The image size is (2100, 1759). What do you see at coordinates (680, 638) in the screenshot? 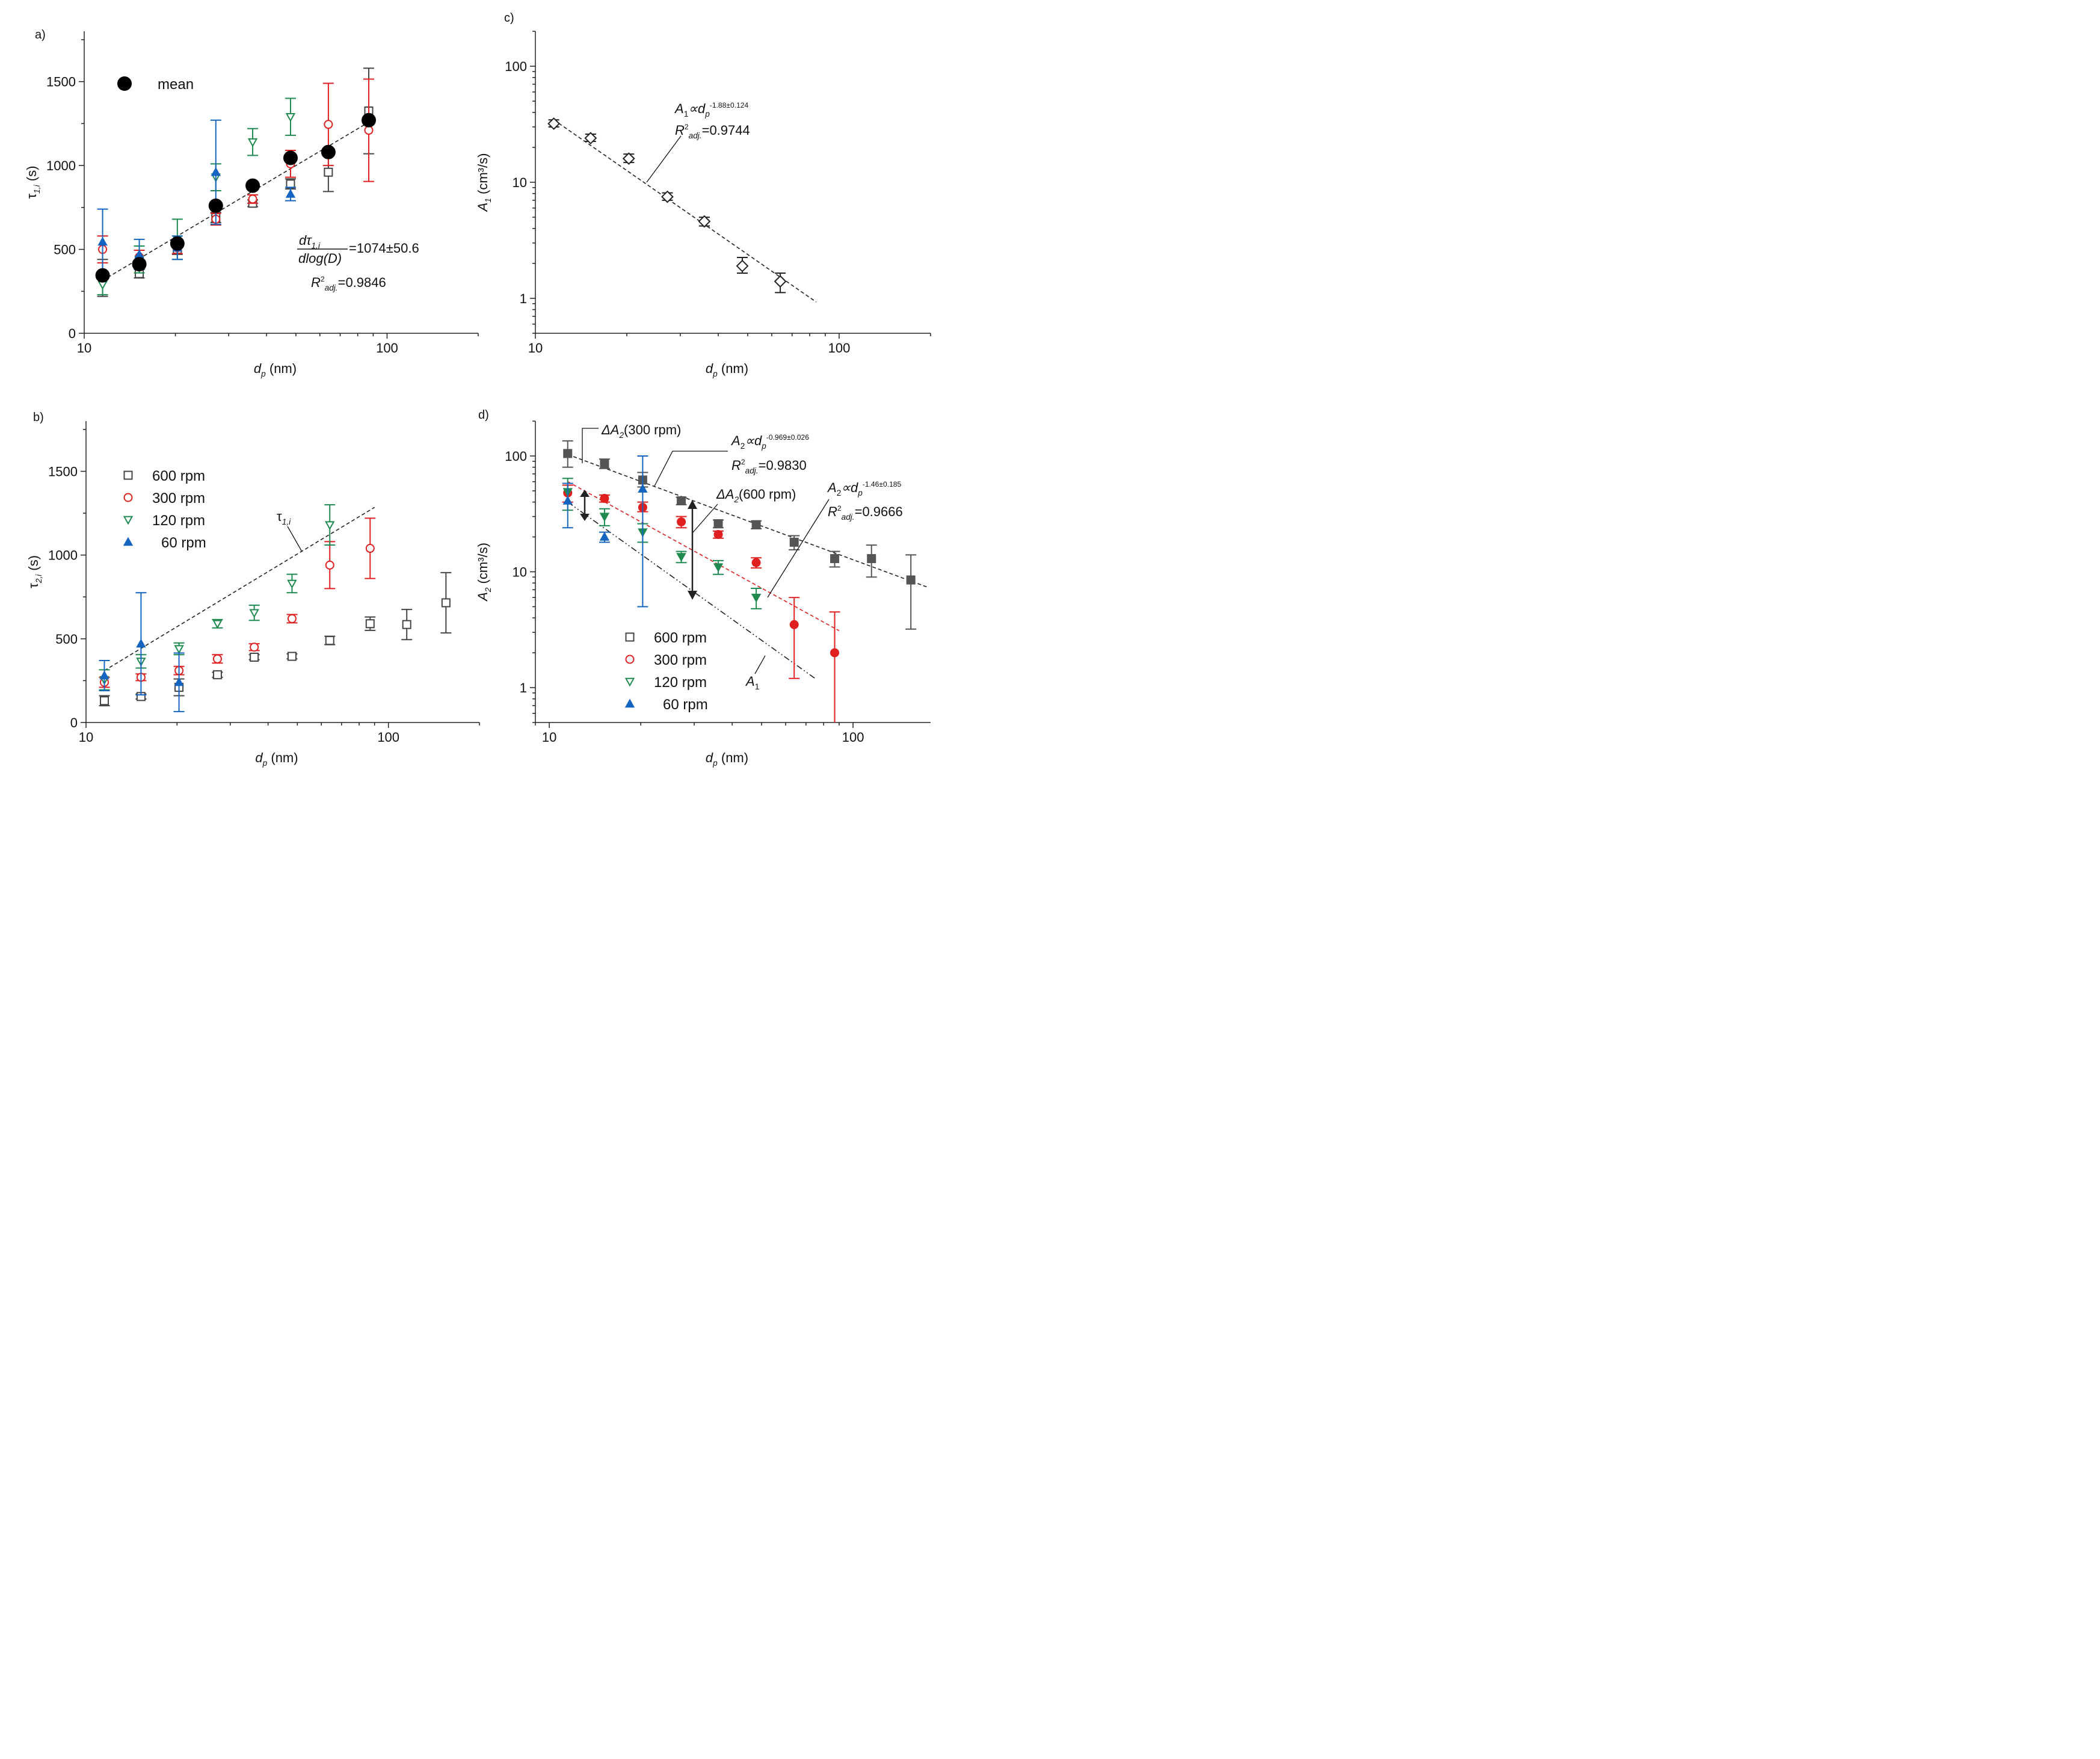
I see `legend-label: 600 rpm` at bounding box center [680, 638].